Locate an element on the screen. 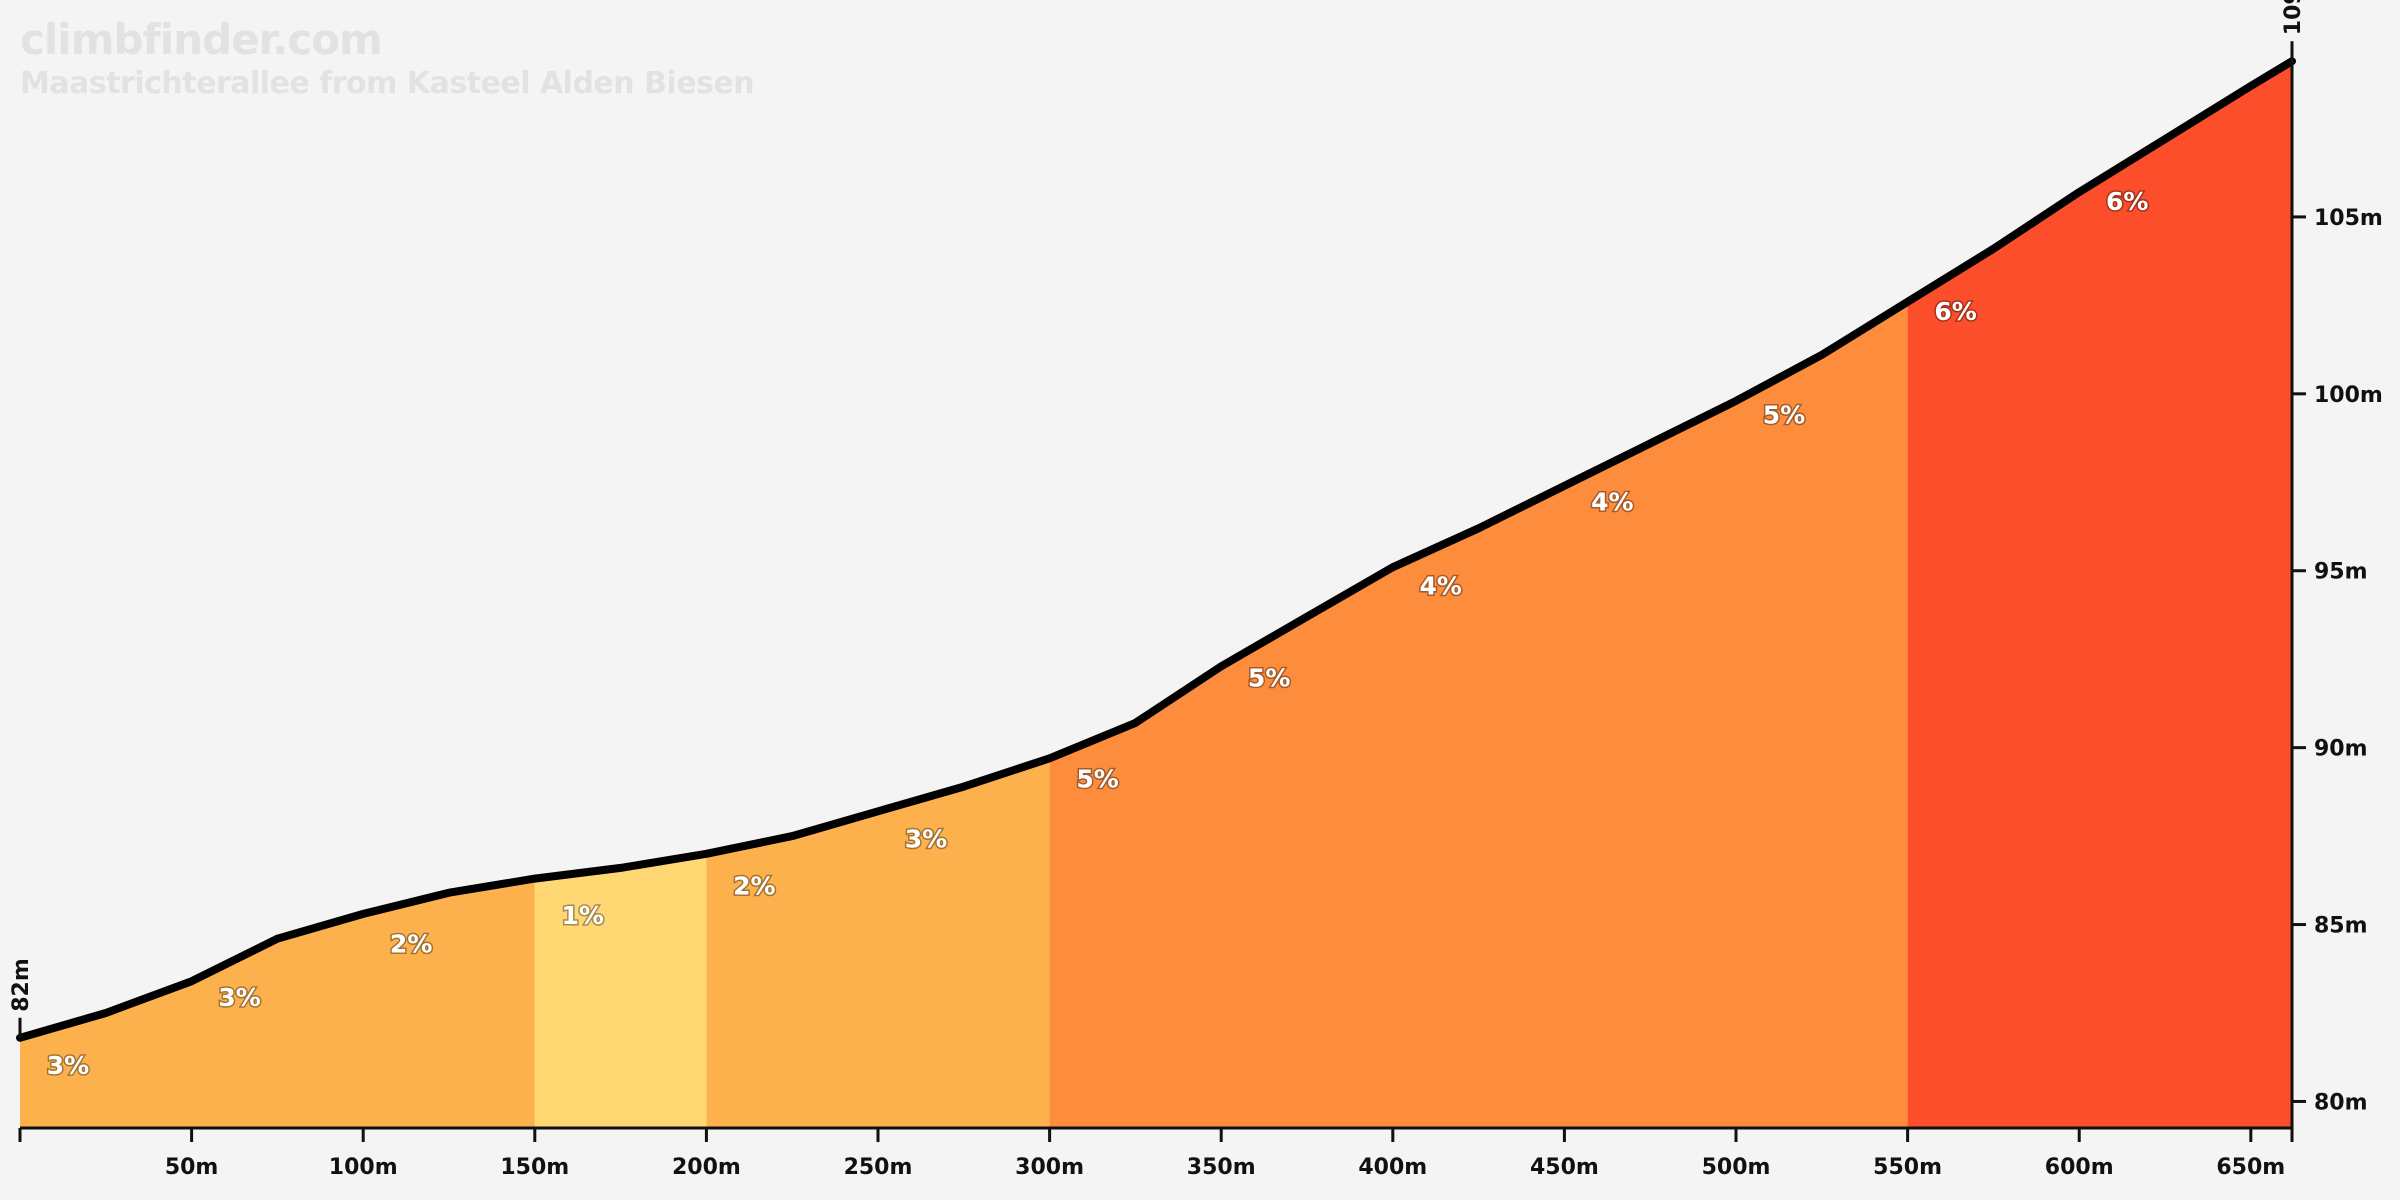  x-tick-label: 650m is located at coordinates (2250, 1167).